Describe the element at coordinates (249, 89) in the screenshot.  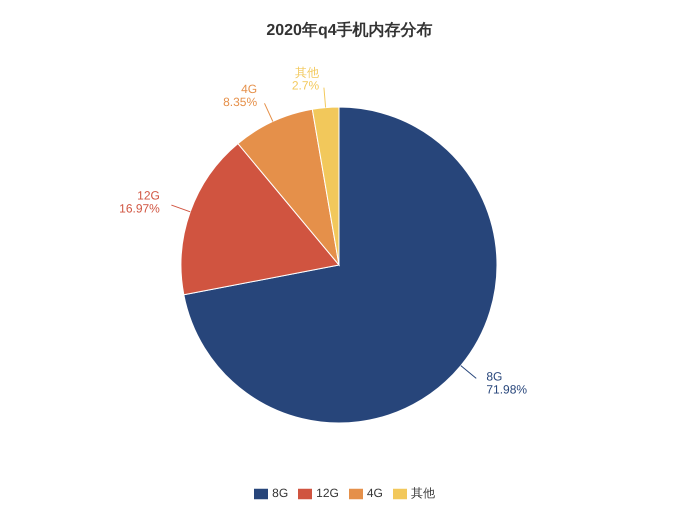
I see `slice-label: 4G` at that location.